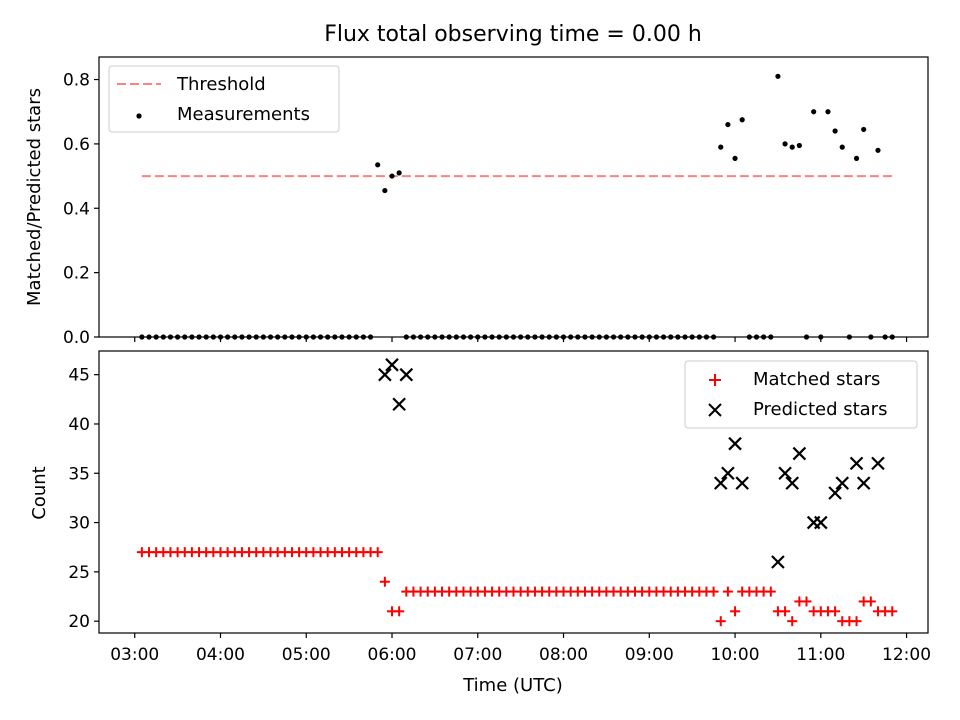 Image resolution: width=960 pixels, height=720 pixels. I want to click on bottom-y-tick-label: 45, so click(79, 376).